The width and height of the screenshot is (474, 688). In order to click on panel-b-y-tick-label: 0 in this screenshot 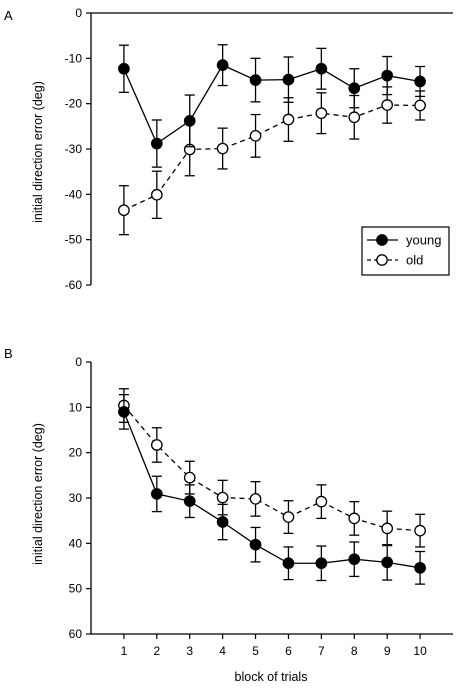, I will do `click(78, 362)`.